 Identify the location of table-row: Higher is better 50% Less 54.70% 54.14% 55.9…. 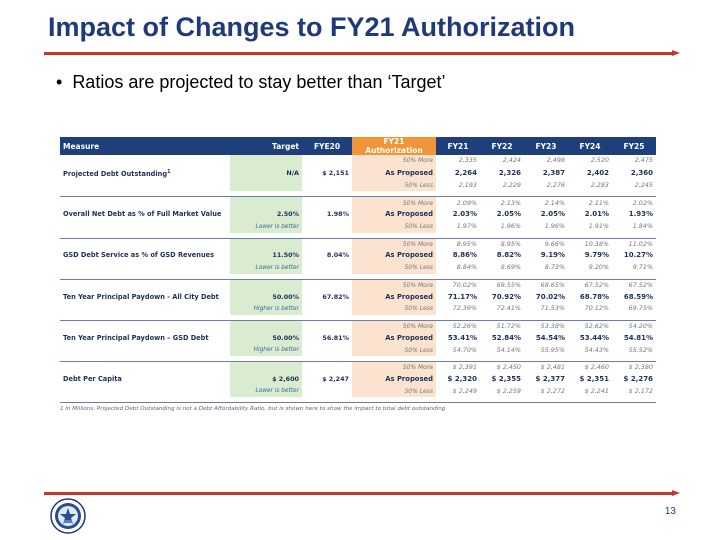
(358, 350).